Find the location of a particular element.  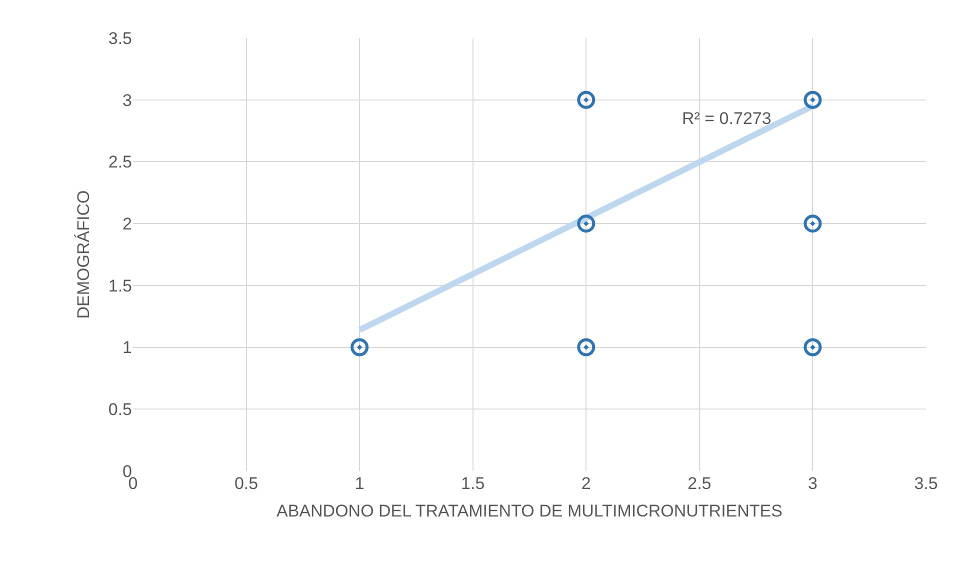

x-tick-label: 2.5 is located at coordinates (700, 483).